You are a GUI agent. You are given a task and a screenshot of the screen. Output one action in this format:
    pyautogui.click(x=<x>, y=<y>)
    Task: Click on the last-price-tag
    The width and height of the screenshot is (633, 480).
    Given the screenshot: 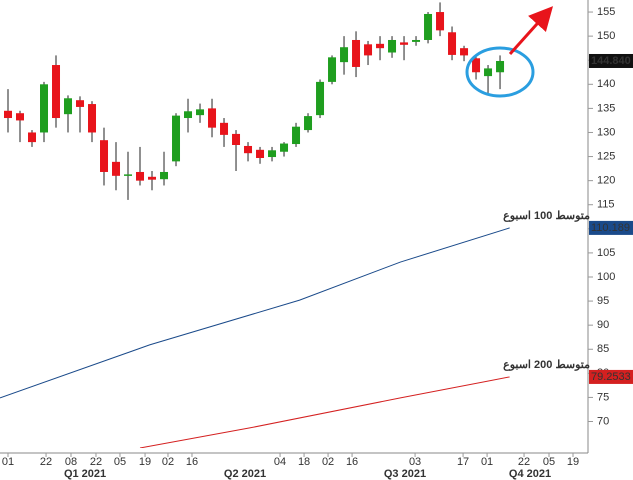 What is the action you would take?
    pyautogui.click(x=611, y=60)
    